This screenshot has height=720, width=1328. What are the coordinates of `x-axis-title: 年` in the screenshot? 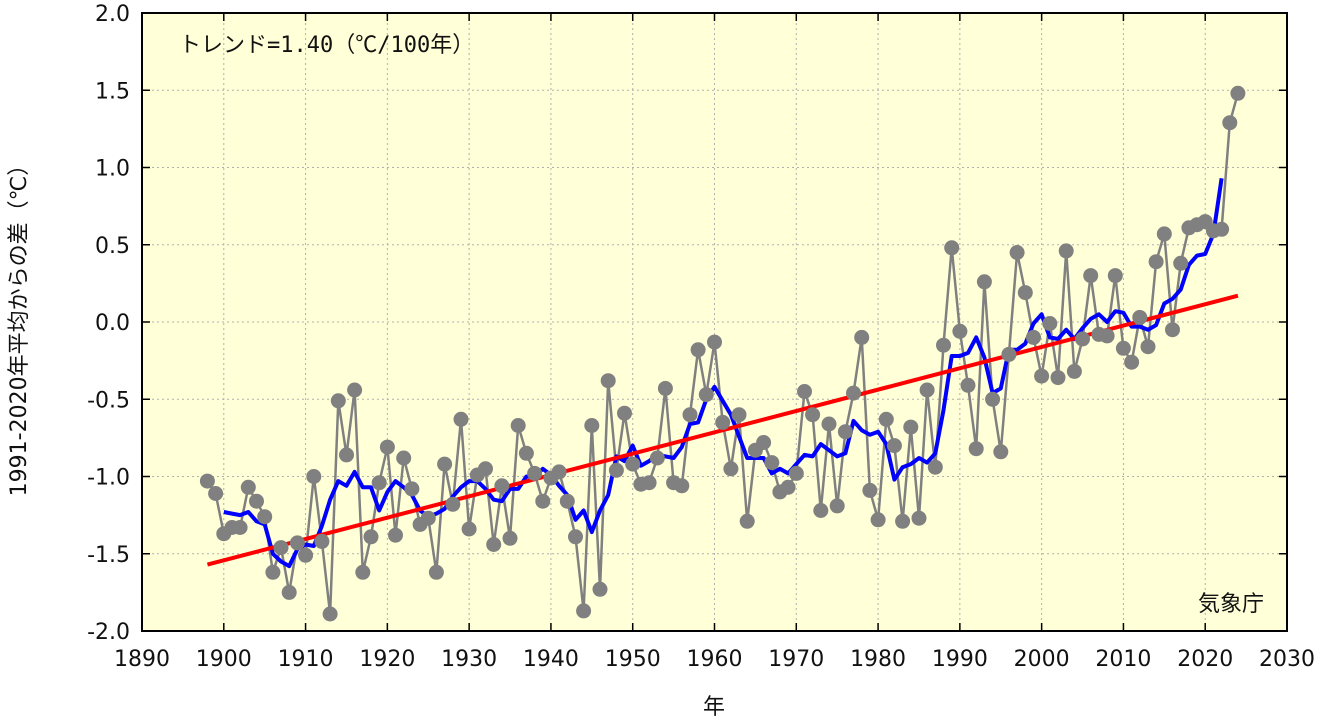 It's located at (714, 707).